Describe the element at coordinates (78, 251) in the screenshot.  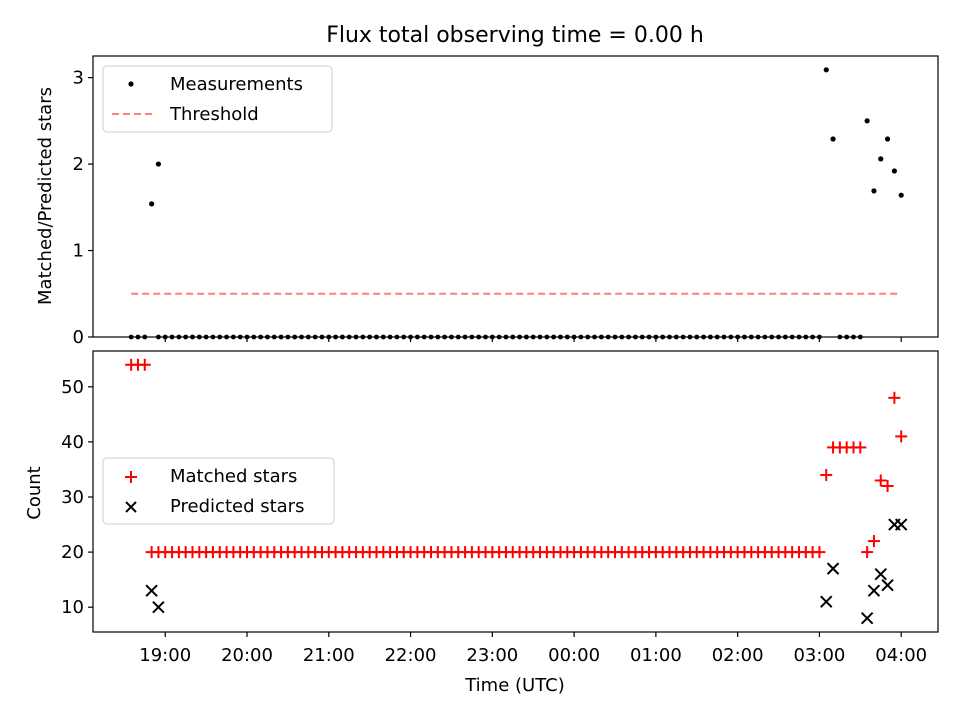
I see `top-y-tick-label: 1` at that location.